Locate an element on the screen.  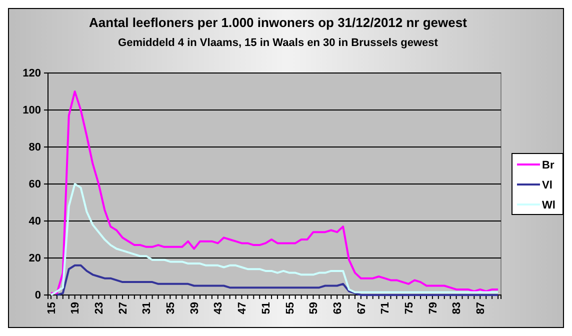
y-tick-label: 120 is located at coordinates (31, 74).